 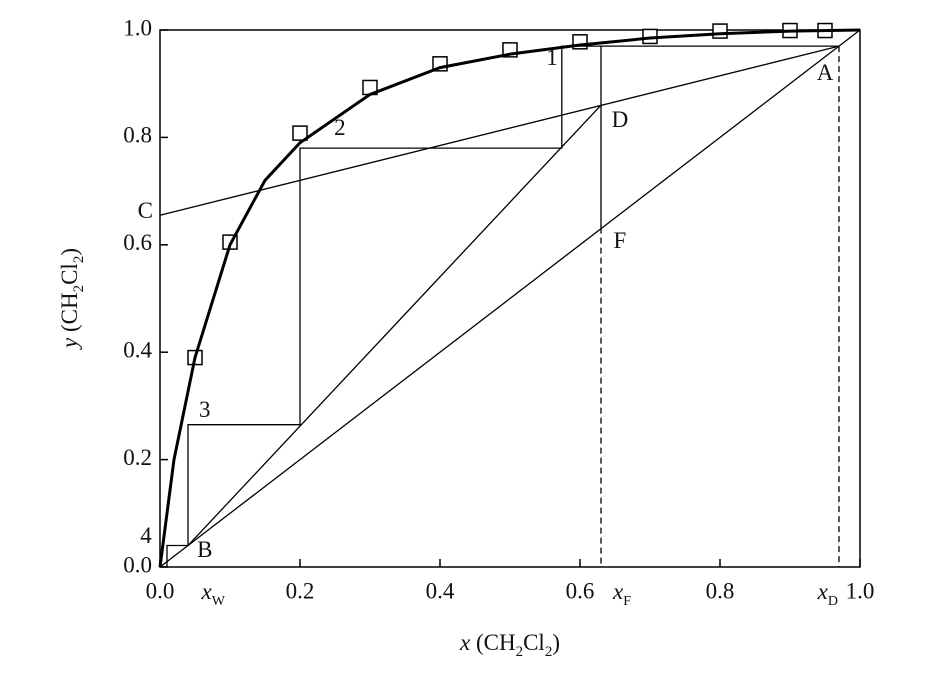 I want to click on y-axis-label-part: (CH, so click(x=69, y=314).